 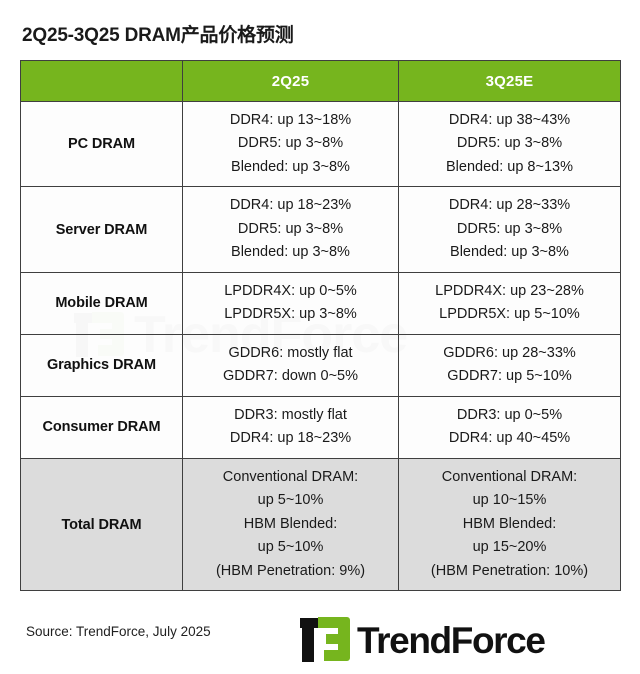 What do you see at coordinates (509, 438) in the screenshot?
I see `cell-line: DDR4: up 40~45%` at bounding box center [509, 438].